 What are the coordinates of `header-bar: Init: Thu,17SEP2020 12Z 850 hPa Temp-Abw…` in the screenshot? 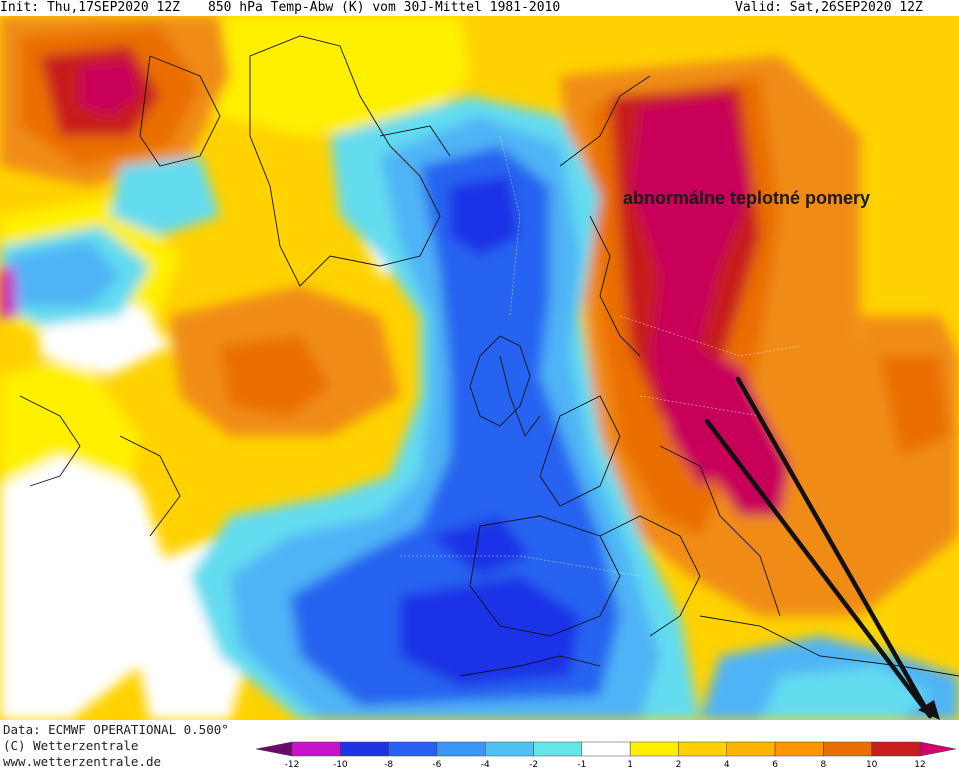 It's located at (479, 8).